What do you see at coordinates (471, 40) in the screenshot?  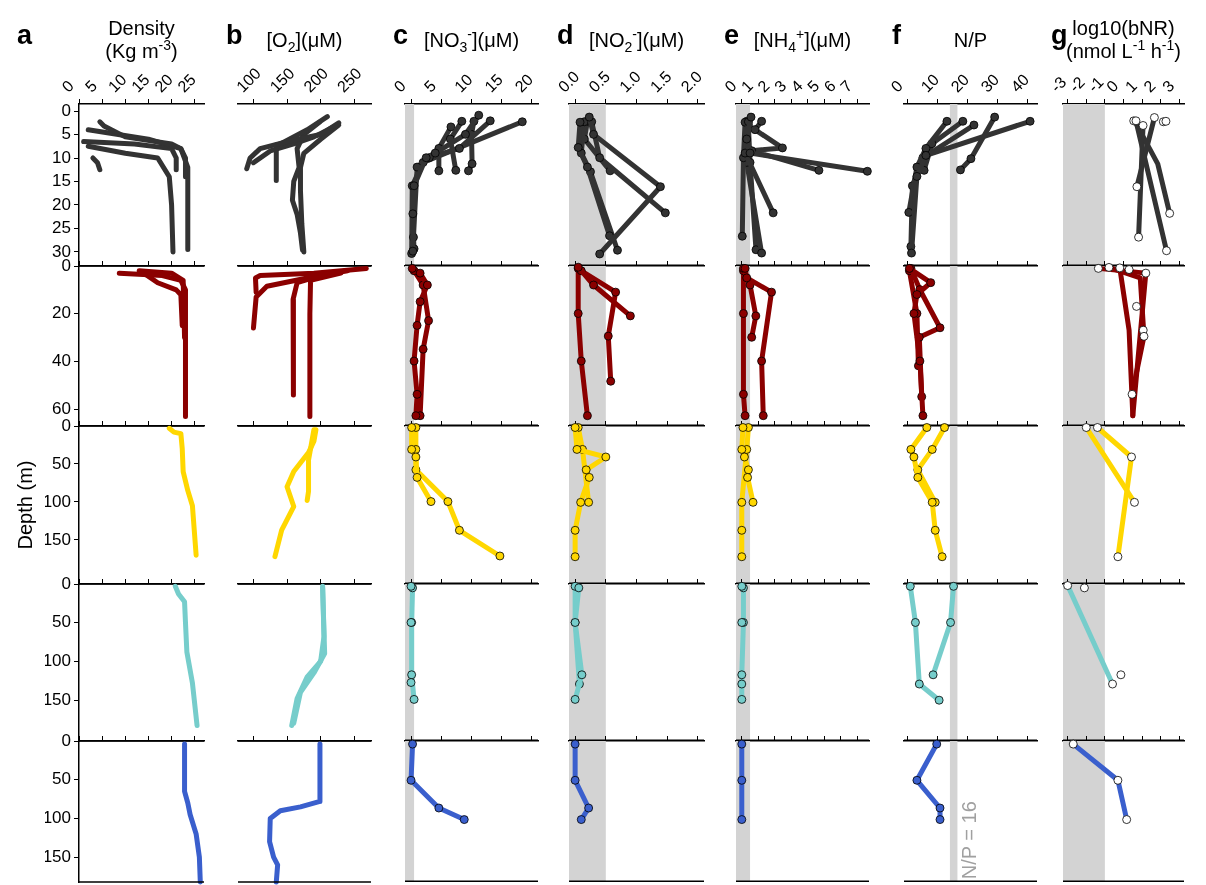 I see `chart-subtitle: [NO$_{3}$$^{-}$](μM)` at bounding box center [471, 40].